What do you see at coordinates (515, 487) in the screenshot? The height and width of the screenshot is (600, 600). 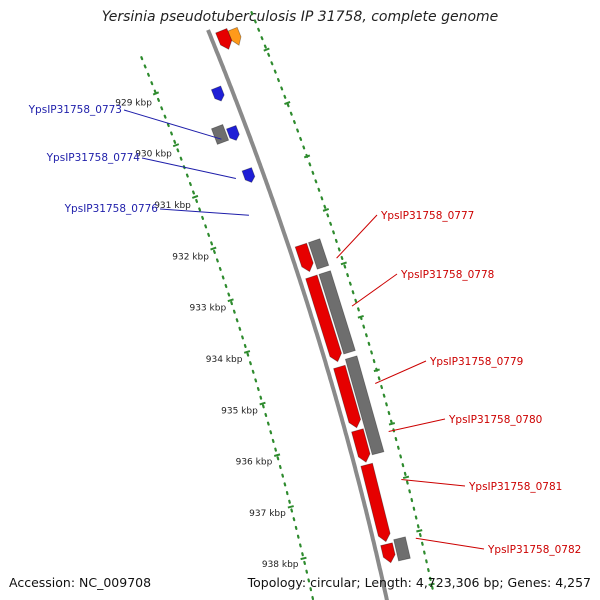 I see `reverse-gene-label: YpsIP31758_0781` at bounding box center [515, 487].